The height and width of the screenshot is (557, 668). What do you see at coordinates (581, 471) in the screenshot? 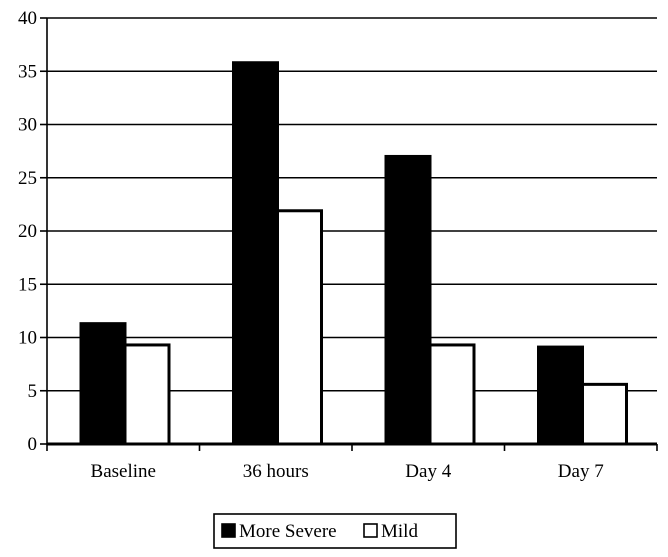
I see `x-tick-label-day-7: Day 7` at bounding box center [581, 471].